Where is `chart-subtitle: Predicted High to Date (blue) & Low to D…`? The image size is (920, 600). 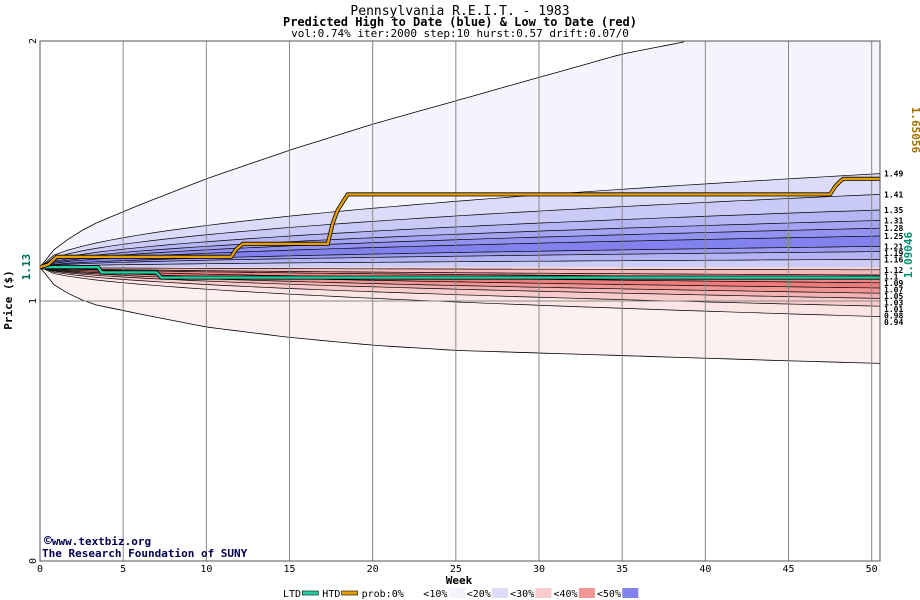
chart-subtitle: Predicted High to Date (blue) & Low to D… is located at coordinates (460, 22).